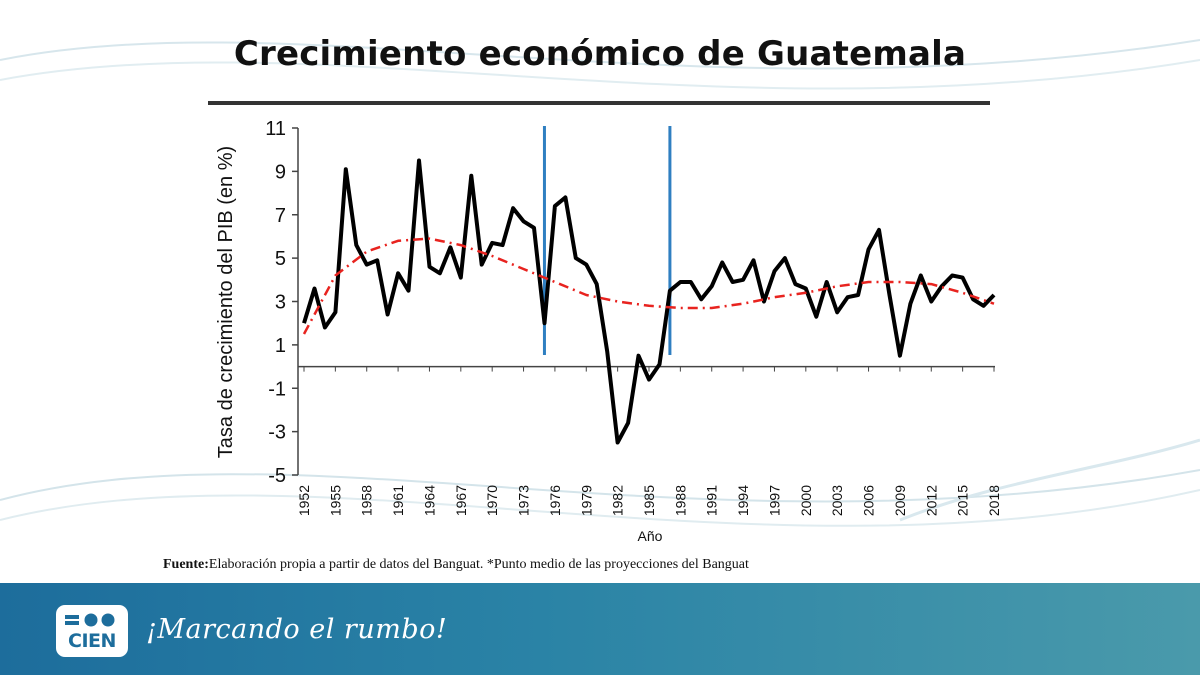 This screenshot has width=1200, height=675. What do you see at coordinates (869, 500) in the screenshot?
I see `x-tick-label: 2006` at bounding box center [869, 500].